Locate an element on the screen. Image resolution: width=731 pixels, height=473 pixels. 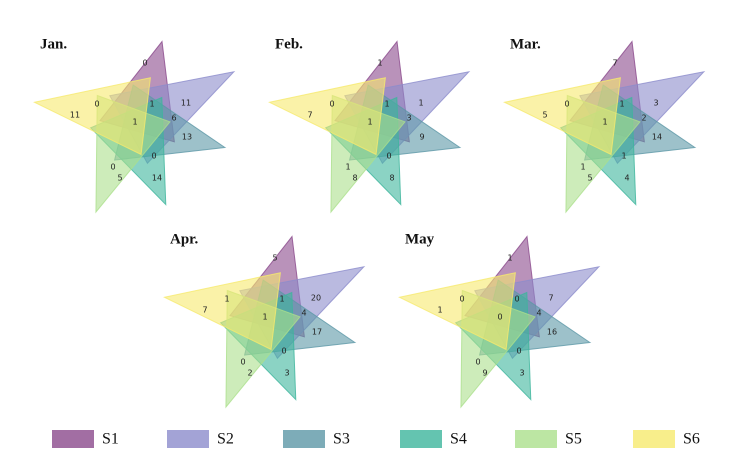
venn-panel: Apr. 5 20 17 3 2 7 1 4 0 0 1 1 is located at coordinates (264, 320).